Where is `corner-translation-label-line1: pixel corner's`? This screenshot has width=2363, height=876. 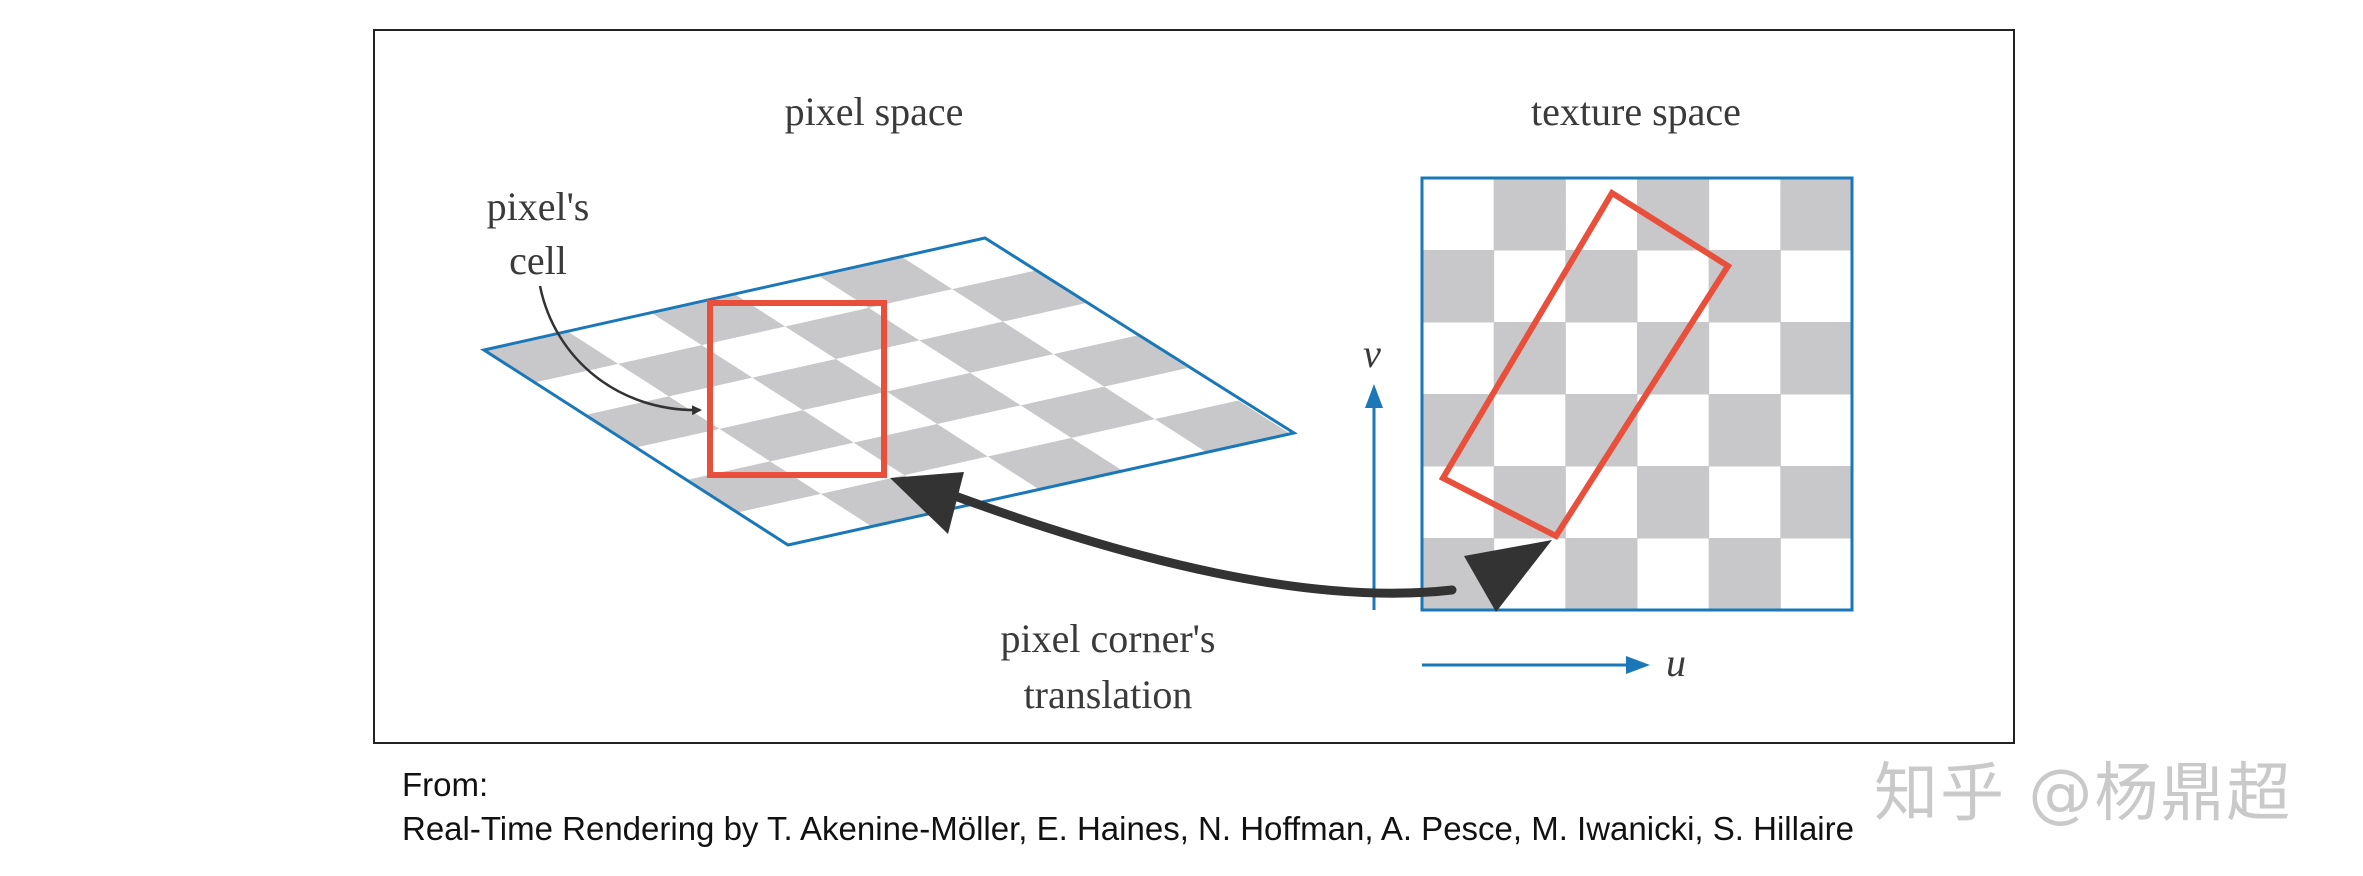 corner-translation-label-line1: pixel corner's is located at coordinates (1108, 638).